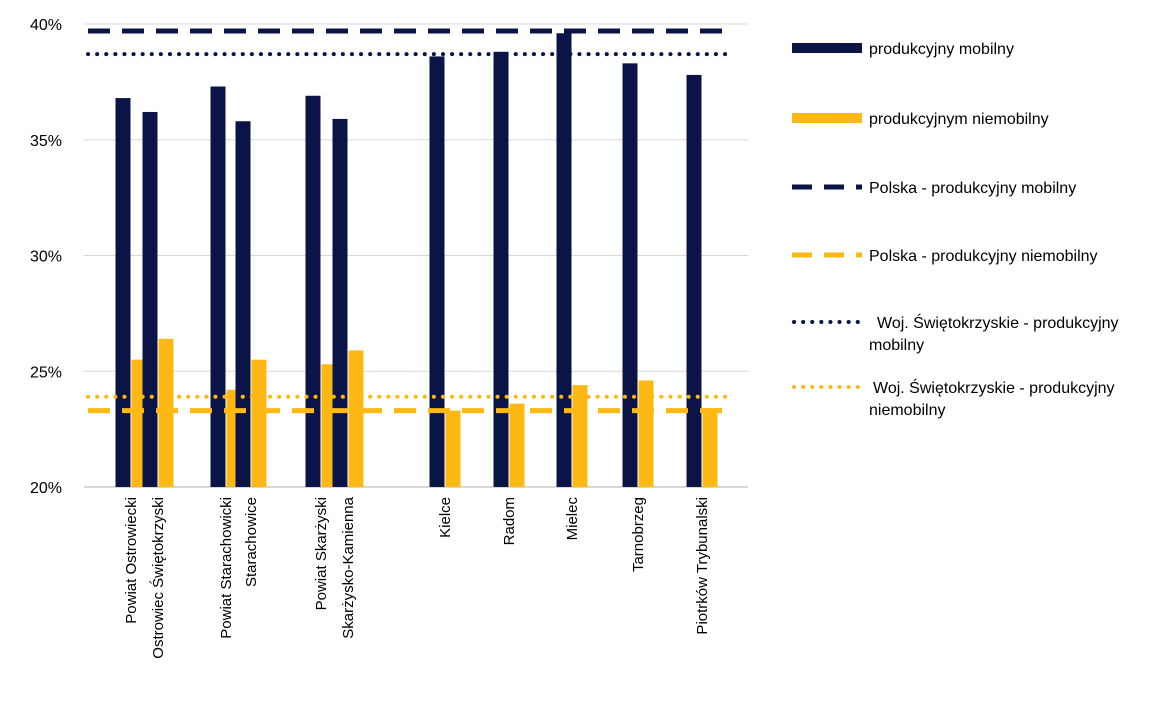 The image size is (1172, 706). I want to click on y-tick-label: 20%, so click(46, 488).